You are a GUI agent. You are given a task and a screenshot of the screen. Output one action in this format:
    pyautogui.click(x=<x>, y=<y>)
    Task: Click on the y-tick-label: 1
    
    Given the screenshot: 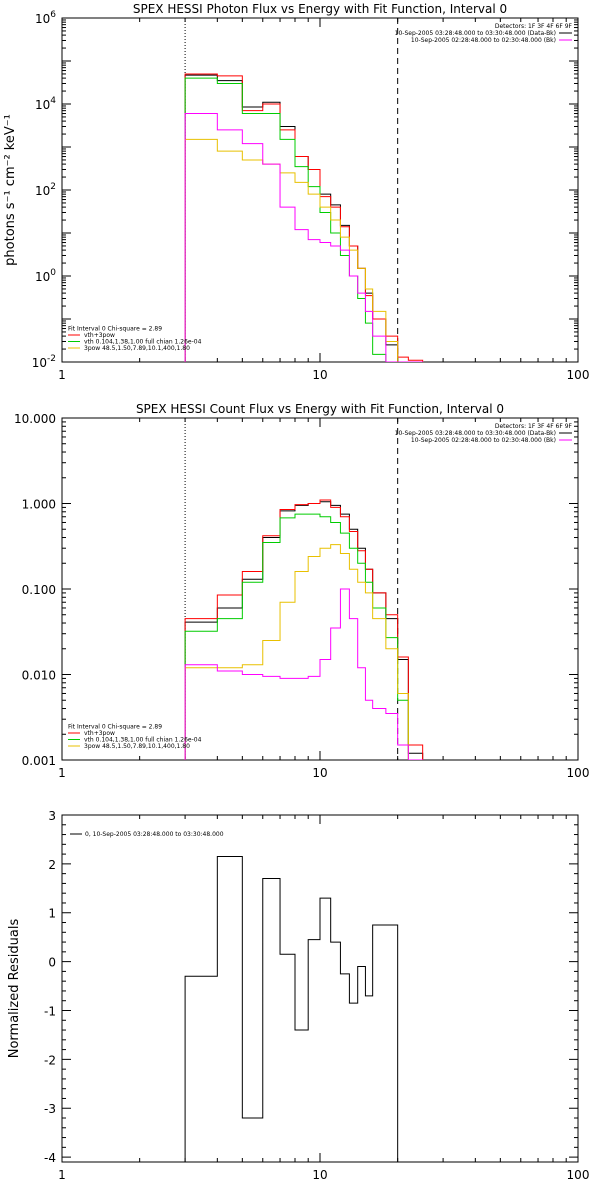 What is the action you would take?
    pyautogui.click(x=52, y=914)
    